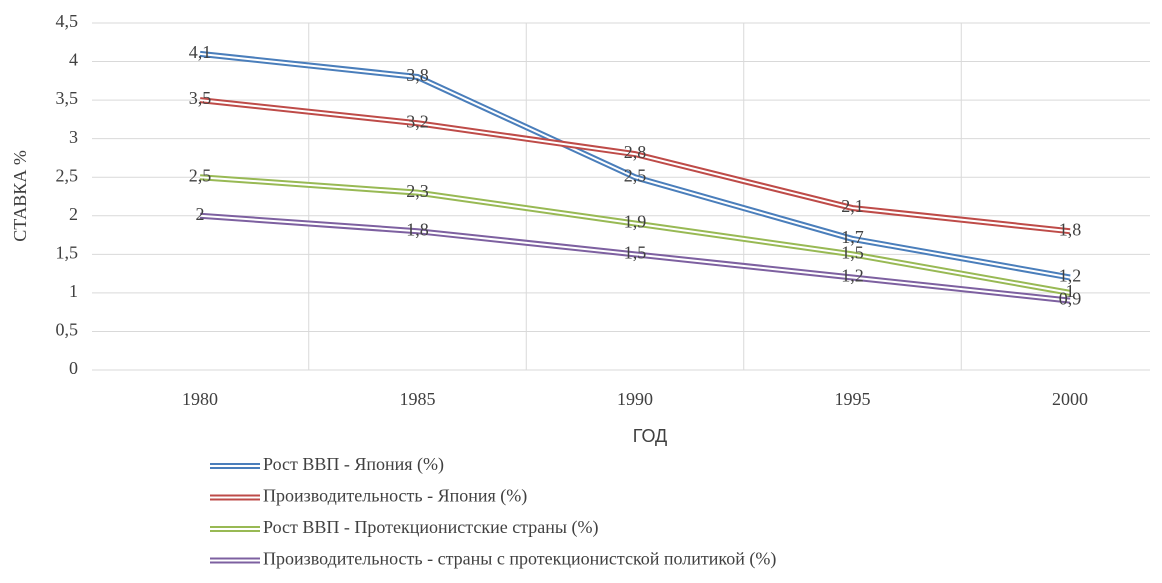 This screenshot has height=583, width=1162. Describe the element at coordinates (73, 368) in the screenshot. I see `y-tick-label: 0` at that location.